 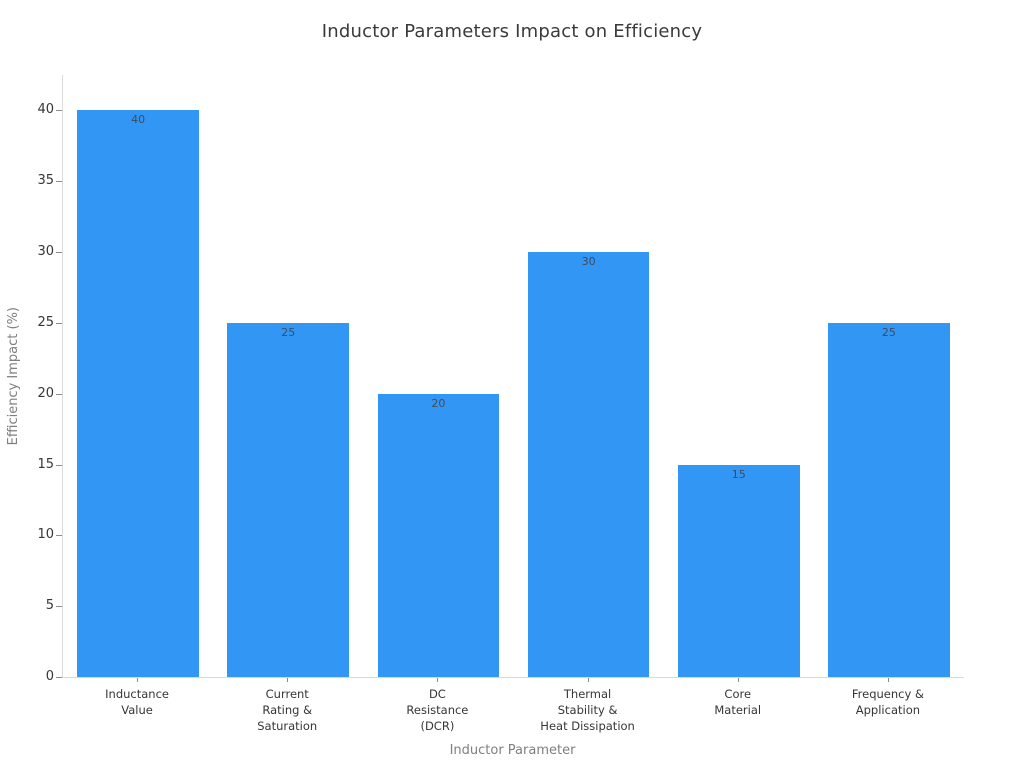 I want to click on chart-title: Inductor Parameters Impact on Efficiency, so click(x=512, y=31).